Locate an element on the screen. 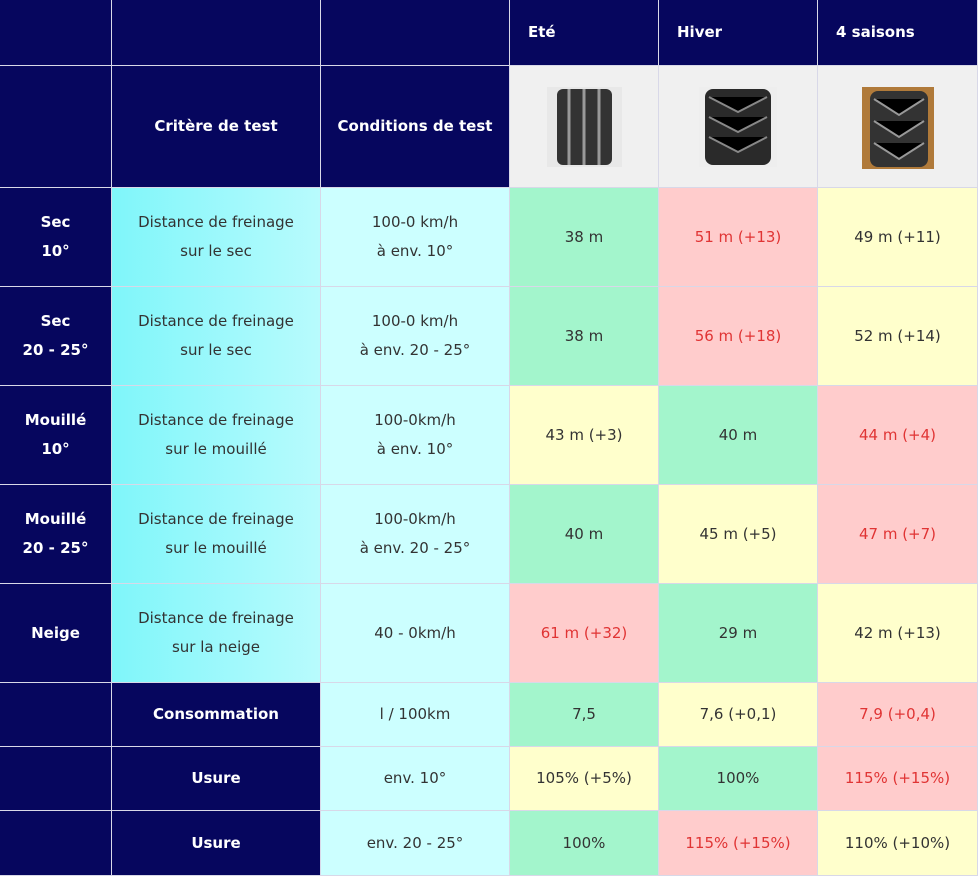 The height and width of the screenshot is (876, 978). result-value: 7,5 is located at coordinates (584, 714).